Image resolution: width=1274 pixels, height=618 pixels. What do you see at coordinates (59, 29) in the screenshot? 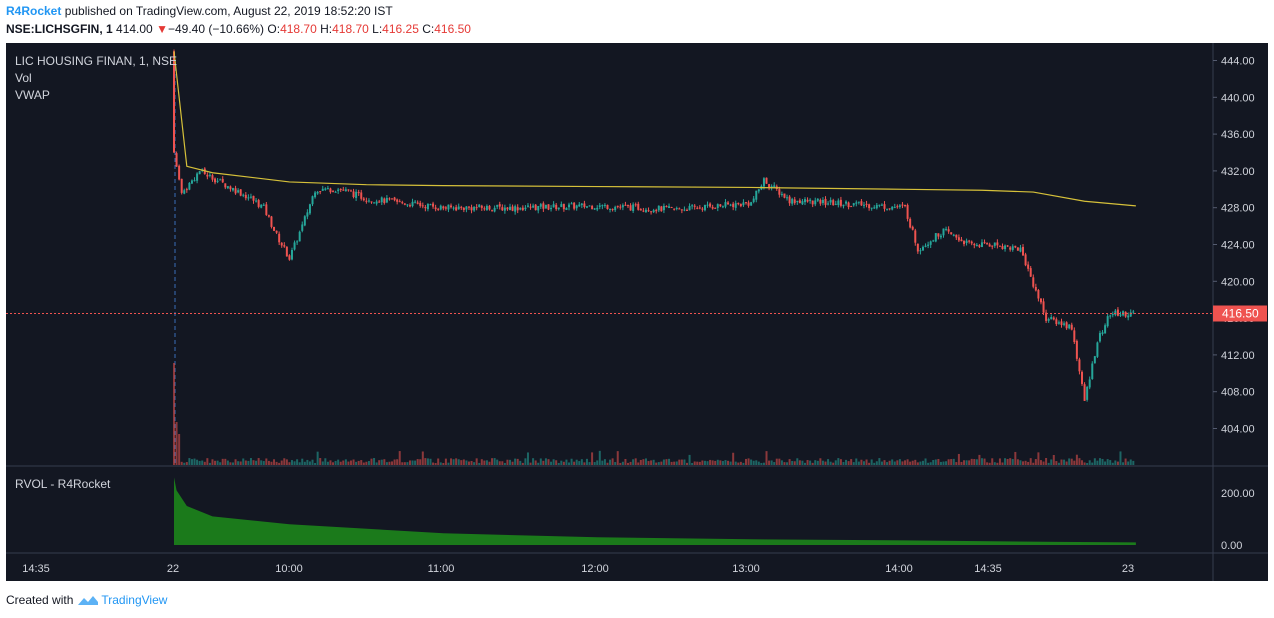
I see `symbol-label: NSE:LICHSGFIN, 1` at bounding box center [59, 29].